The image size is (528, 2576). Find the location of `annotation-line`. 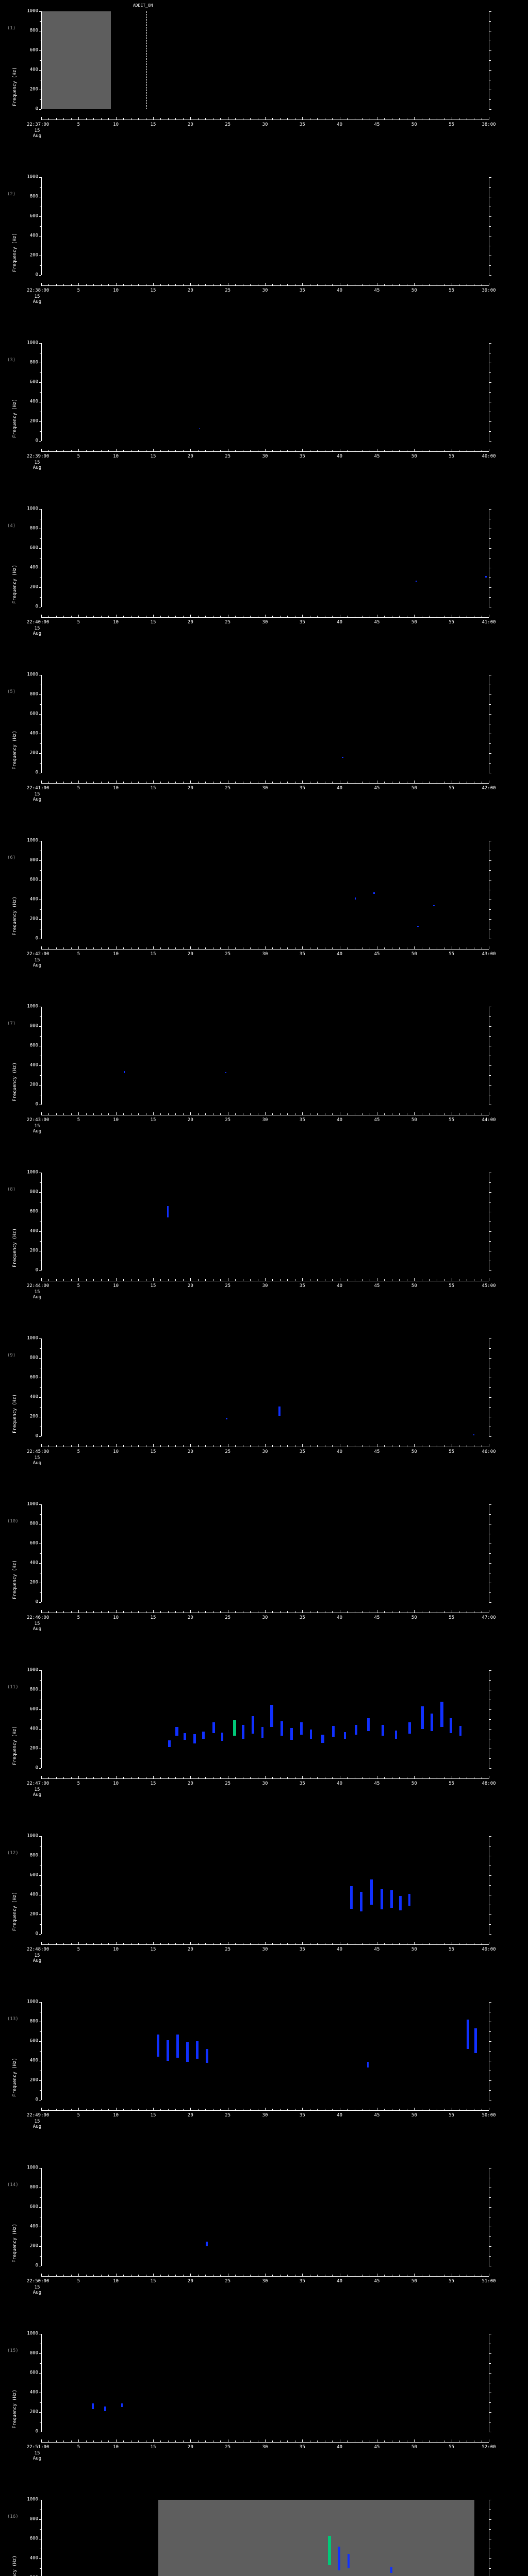

annotation-line is located at coordinates (146, 60).